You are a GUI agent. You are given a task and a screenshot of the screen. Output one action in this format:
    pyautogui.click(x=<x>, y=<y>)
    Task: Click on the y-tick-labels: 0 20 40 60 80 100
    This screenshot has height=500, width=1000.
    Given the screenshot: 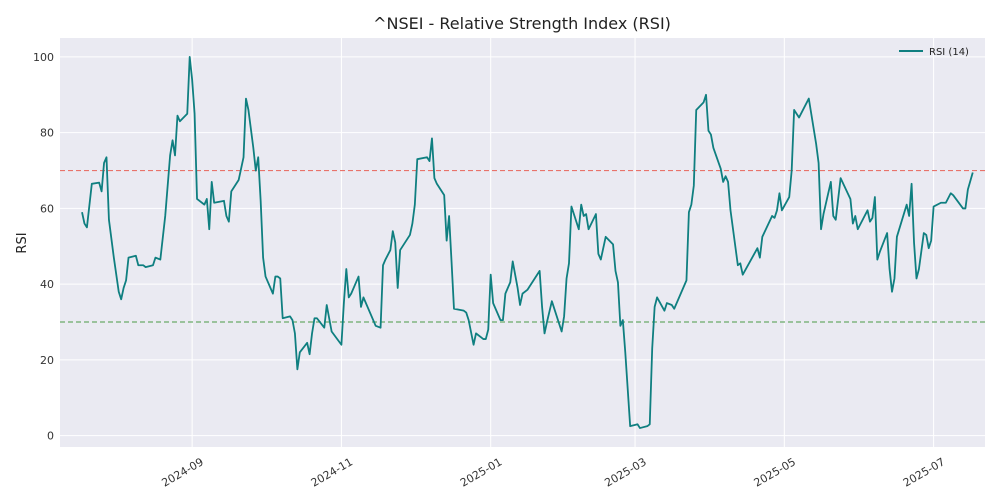 What is the action you would take?
    pyautogui.click(x=43, y=247)
    